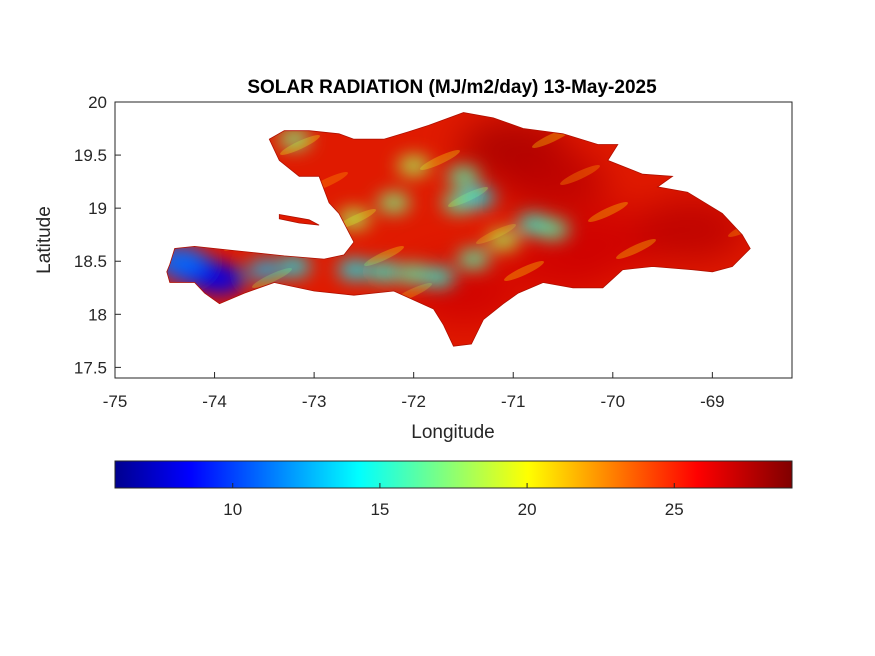 Image resolution: width=875 pixels, height=656 pixels. I want to click on colorbar, so click(453, 474).